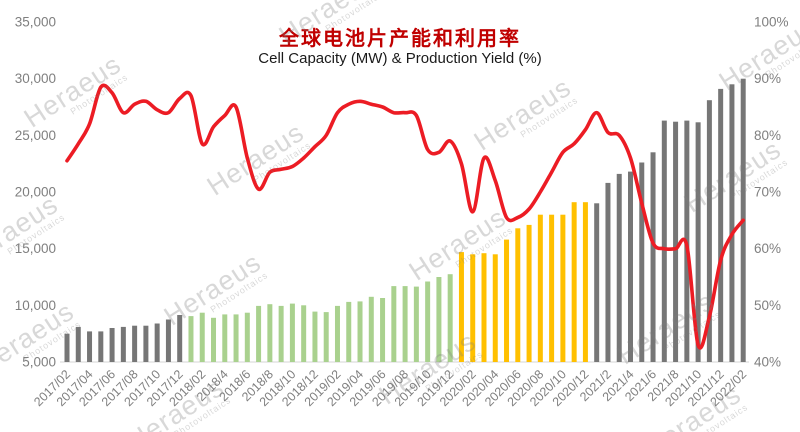 The width and height of the screenshot is (800, 432). What do you see at coordinates (35, 305) in the screenshot?
I see `left-axis-tick-label: 10,000` at bounding box center [35, 305].